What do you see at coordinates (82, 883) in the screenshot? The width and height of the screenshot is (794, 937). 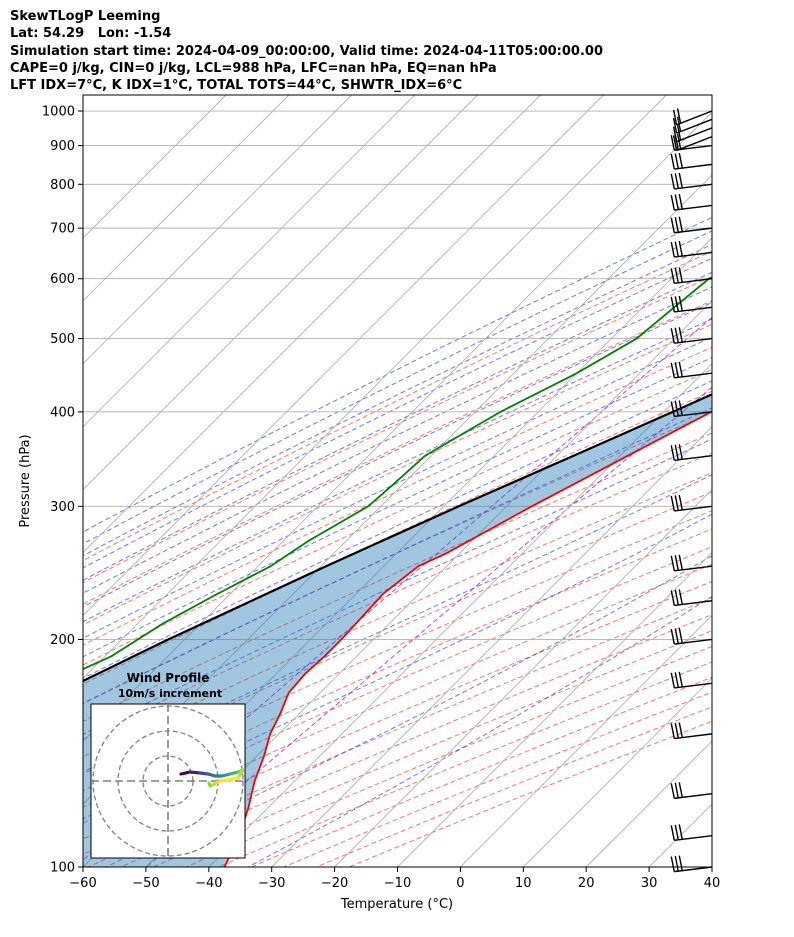 I see `x-tick-label: −60` at bounding box center [82, 883].